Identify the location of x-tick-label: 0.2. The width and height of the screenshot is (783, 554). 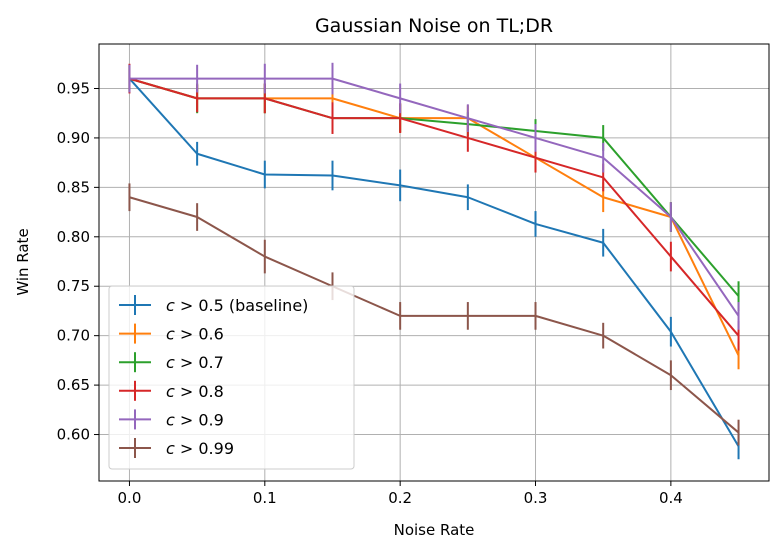
(400, 498).